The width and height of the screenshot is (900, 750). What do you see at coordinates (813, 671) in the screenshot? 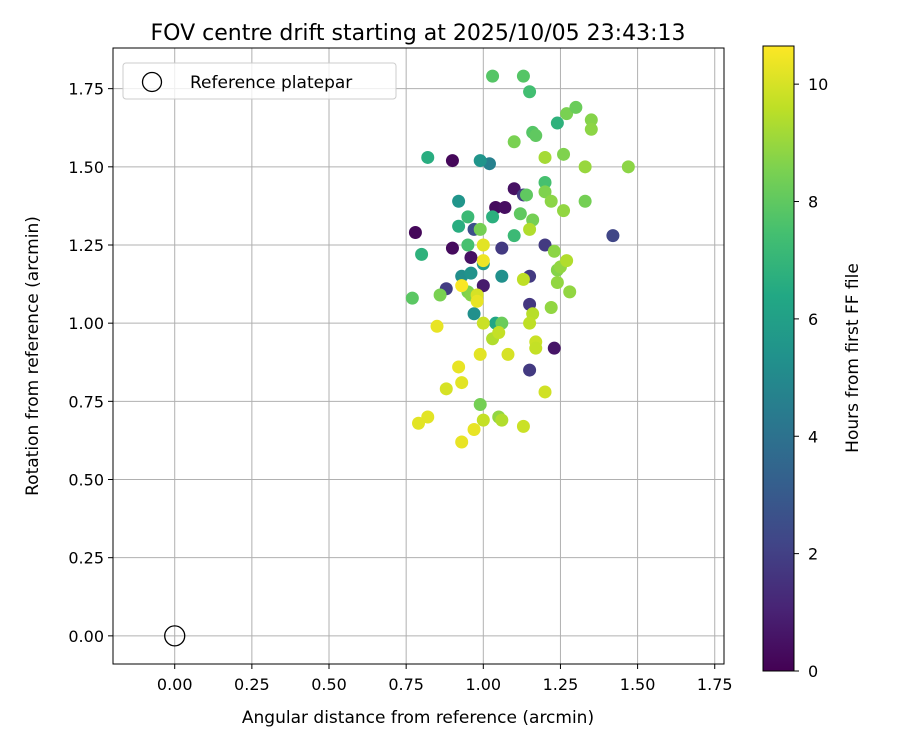
I see `colorbar-tick-label: 0` at bounding box center [813, 671].